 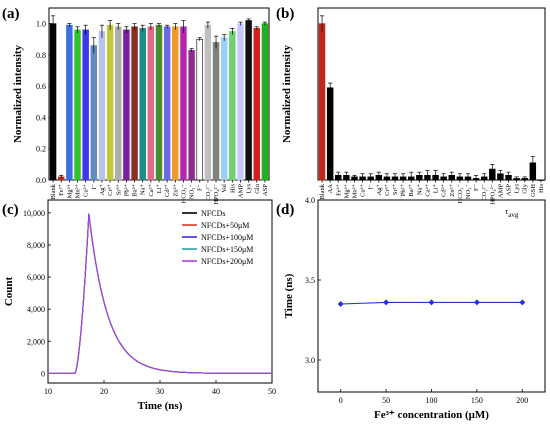 What do you see at coordinates (53, 191) in the screenshot?
I see `category-label: Blank` at bounding box center [53, 191].